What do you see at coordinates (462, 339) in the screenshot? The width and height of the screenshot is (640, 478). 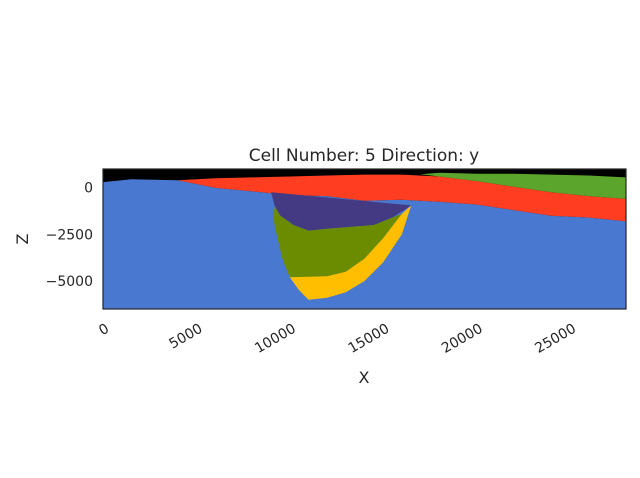 I see `x-tick-label: 20000` at bounding box center [462, 339].